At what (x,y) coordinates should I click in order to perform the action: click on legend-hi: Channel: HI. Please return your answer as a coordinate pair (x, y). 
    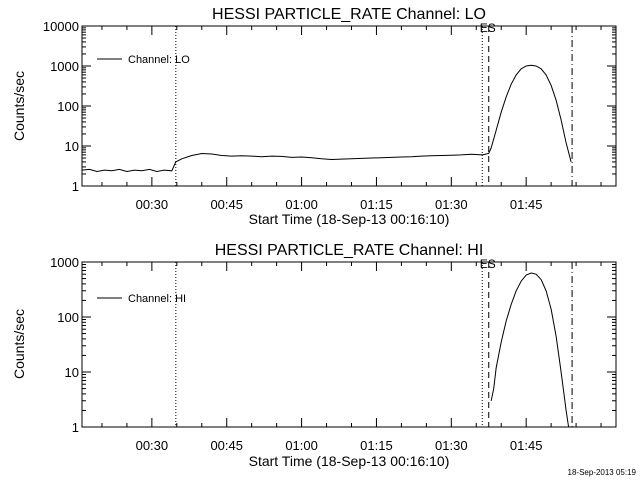
    Looking at the image, I should click on (141, 299).